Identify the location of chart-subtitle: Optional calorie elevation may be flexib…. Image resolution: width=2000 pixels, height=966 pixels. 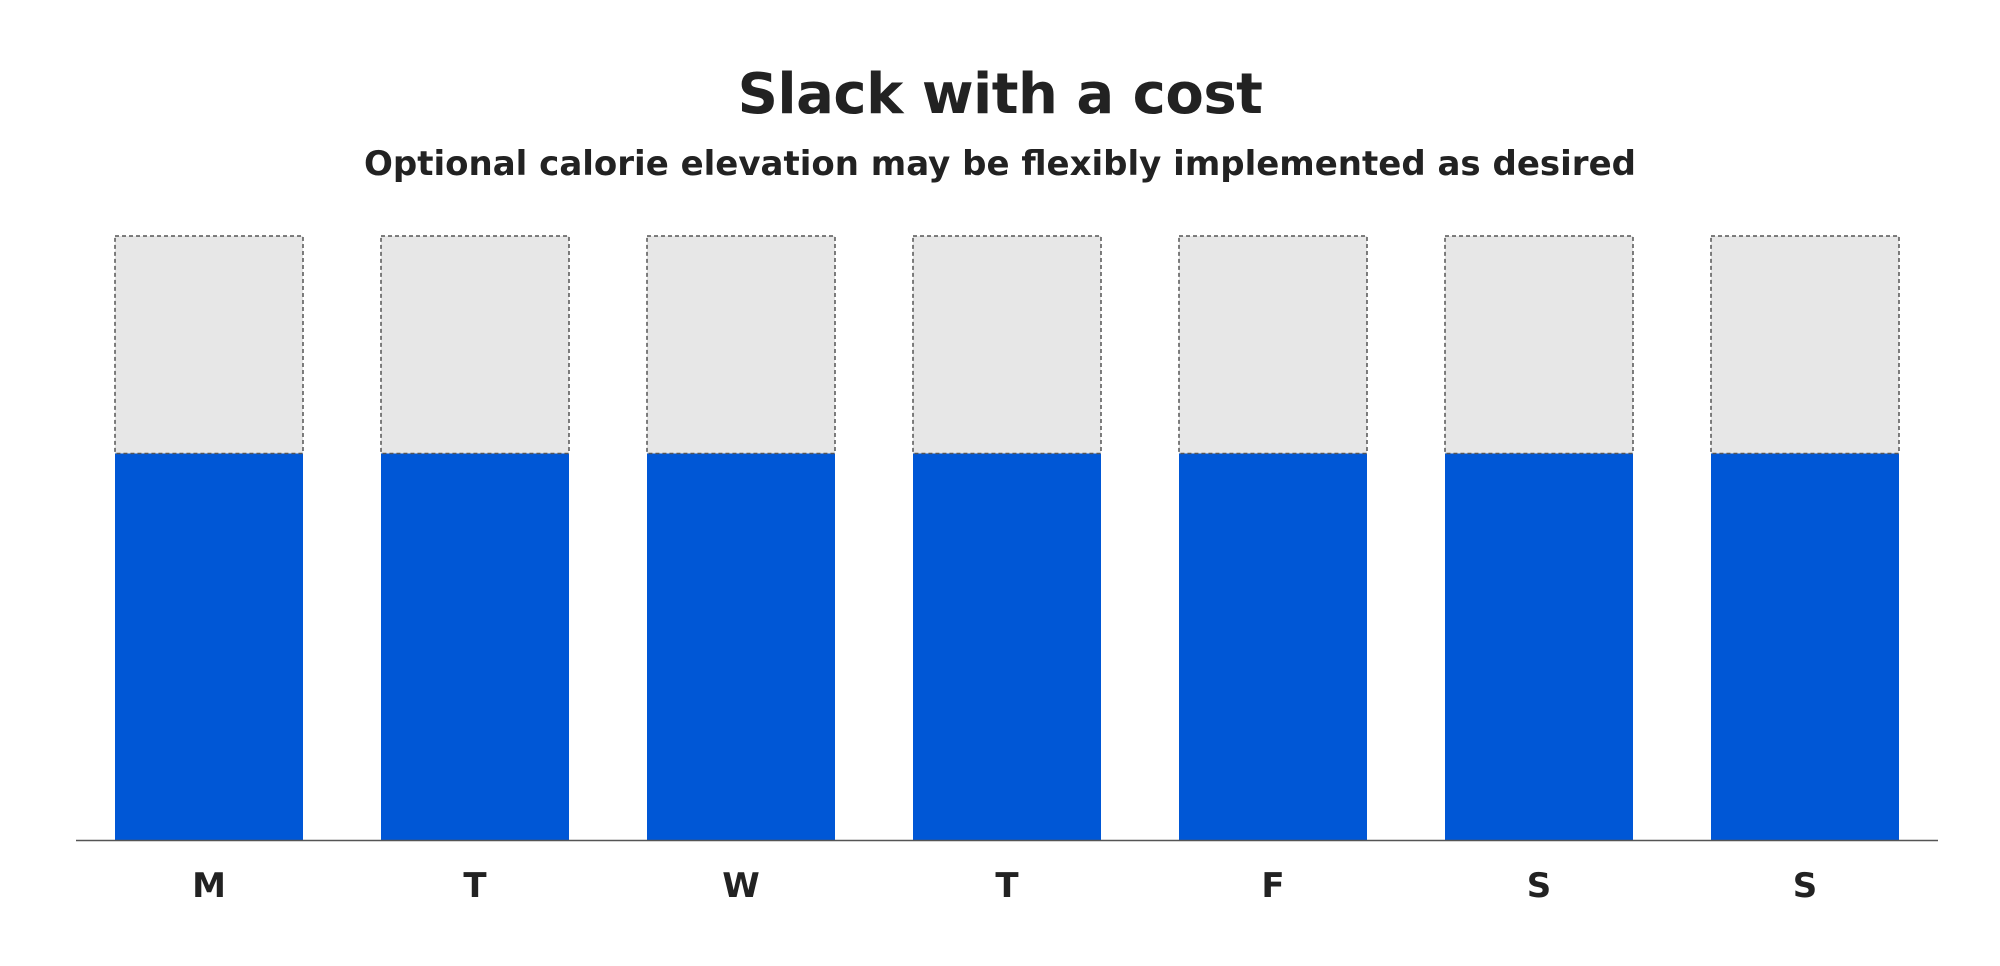
(1000, 164).